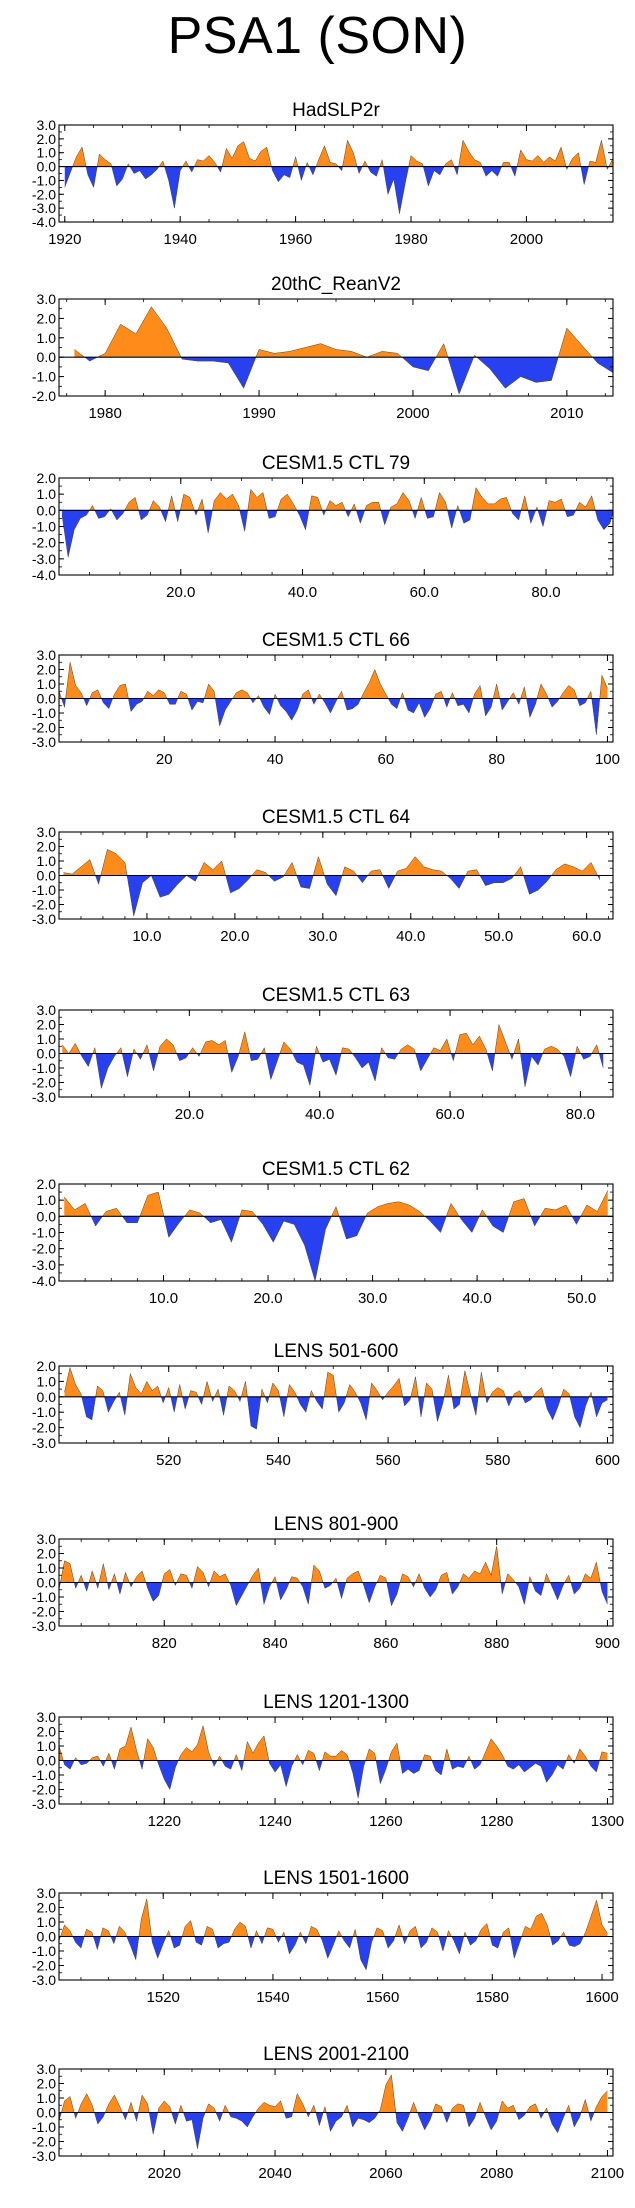 This screenshot has height=2208, width=635. I want to click on x-tick-label: 1580, so click(492, 1997).